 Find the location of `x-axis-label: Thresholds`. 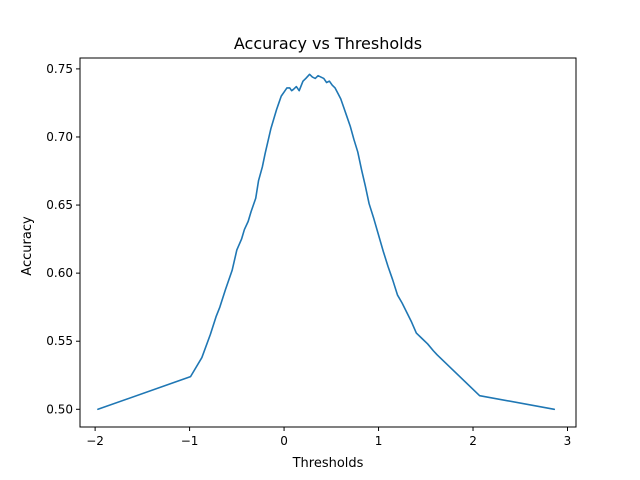

x-axis-label: Thresholds is located at coordinates (328, 463).